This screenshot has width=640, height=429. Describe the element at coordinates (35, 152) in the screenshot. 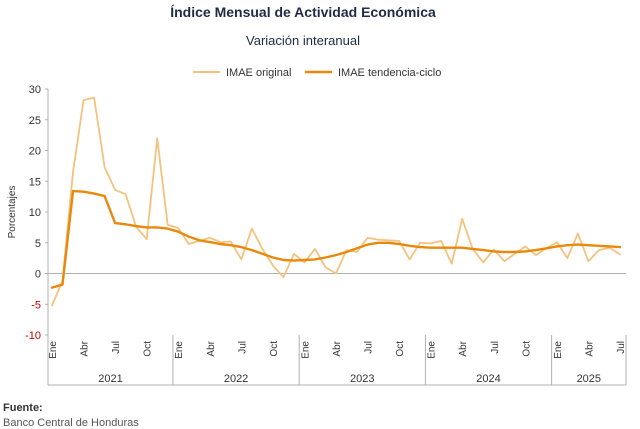

I see `y-tick-label: 20` at that location.